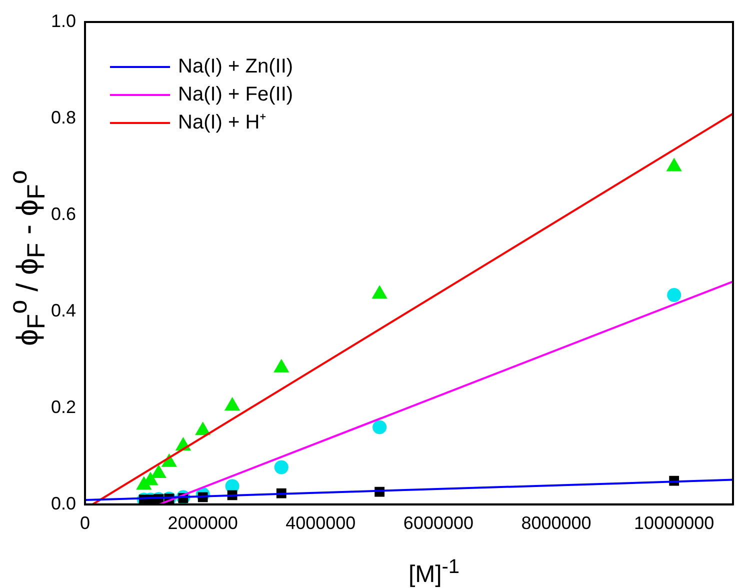 Image resolution: width=742 pixels, height=588 pixels. I want to click on x-tick-label: 4000000, so click(321, 523).